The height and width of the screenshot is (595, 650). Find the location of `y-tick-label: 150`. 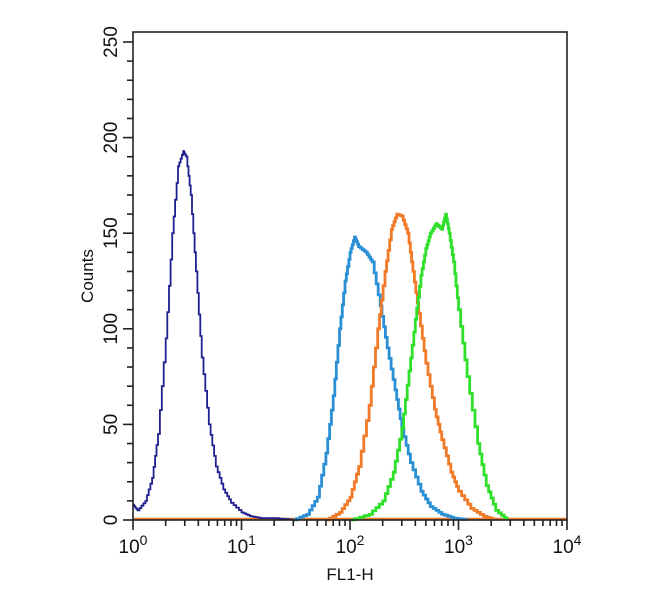

y-tick-label: 150 is located at coordinates (111, 233).